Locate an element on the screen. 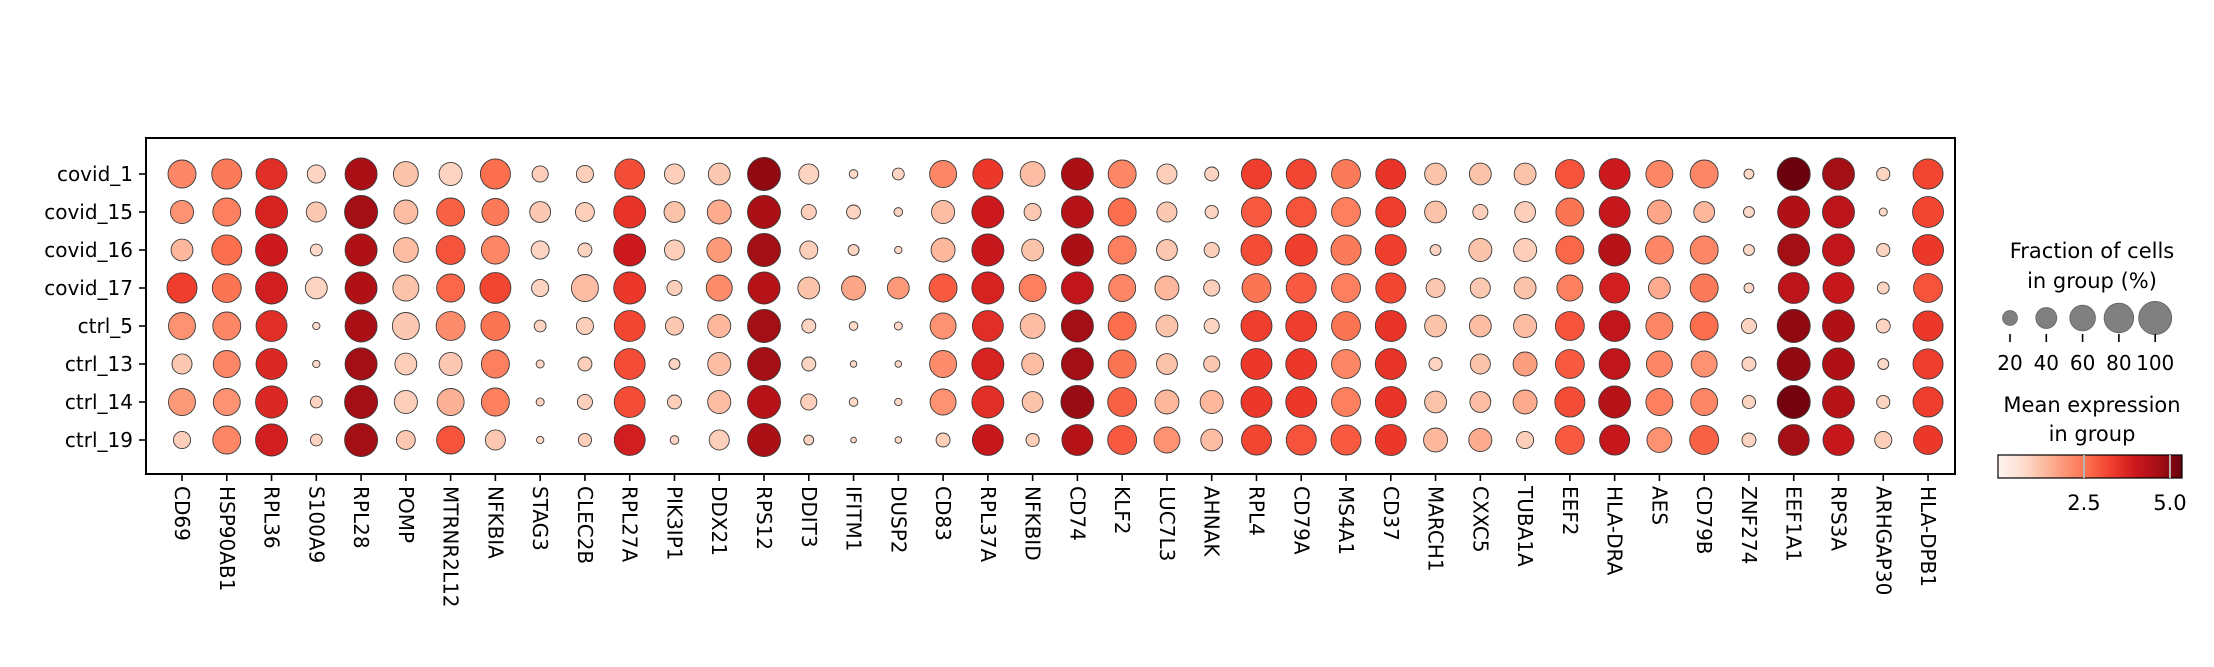 The width and height of the screenshot is (2214, 667). row-label: covid_16 is located at coordinates (88, 250).